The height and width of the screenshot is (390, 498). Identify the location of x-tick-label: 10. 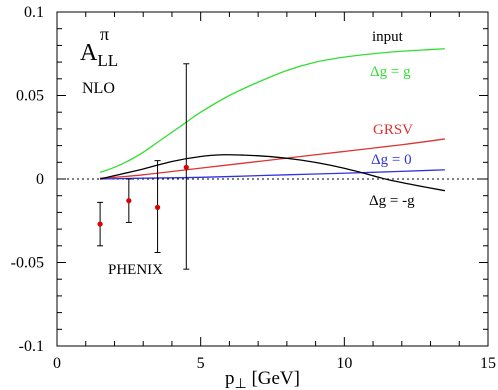
(344, 363).